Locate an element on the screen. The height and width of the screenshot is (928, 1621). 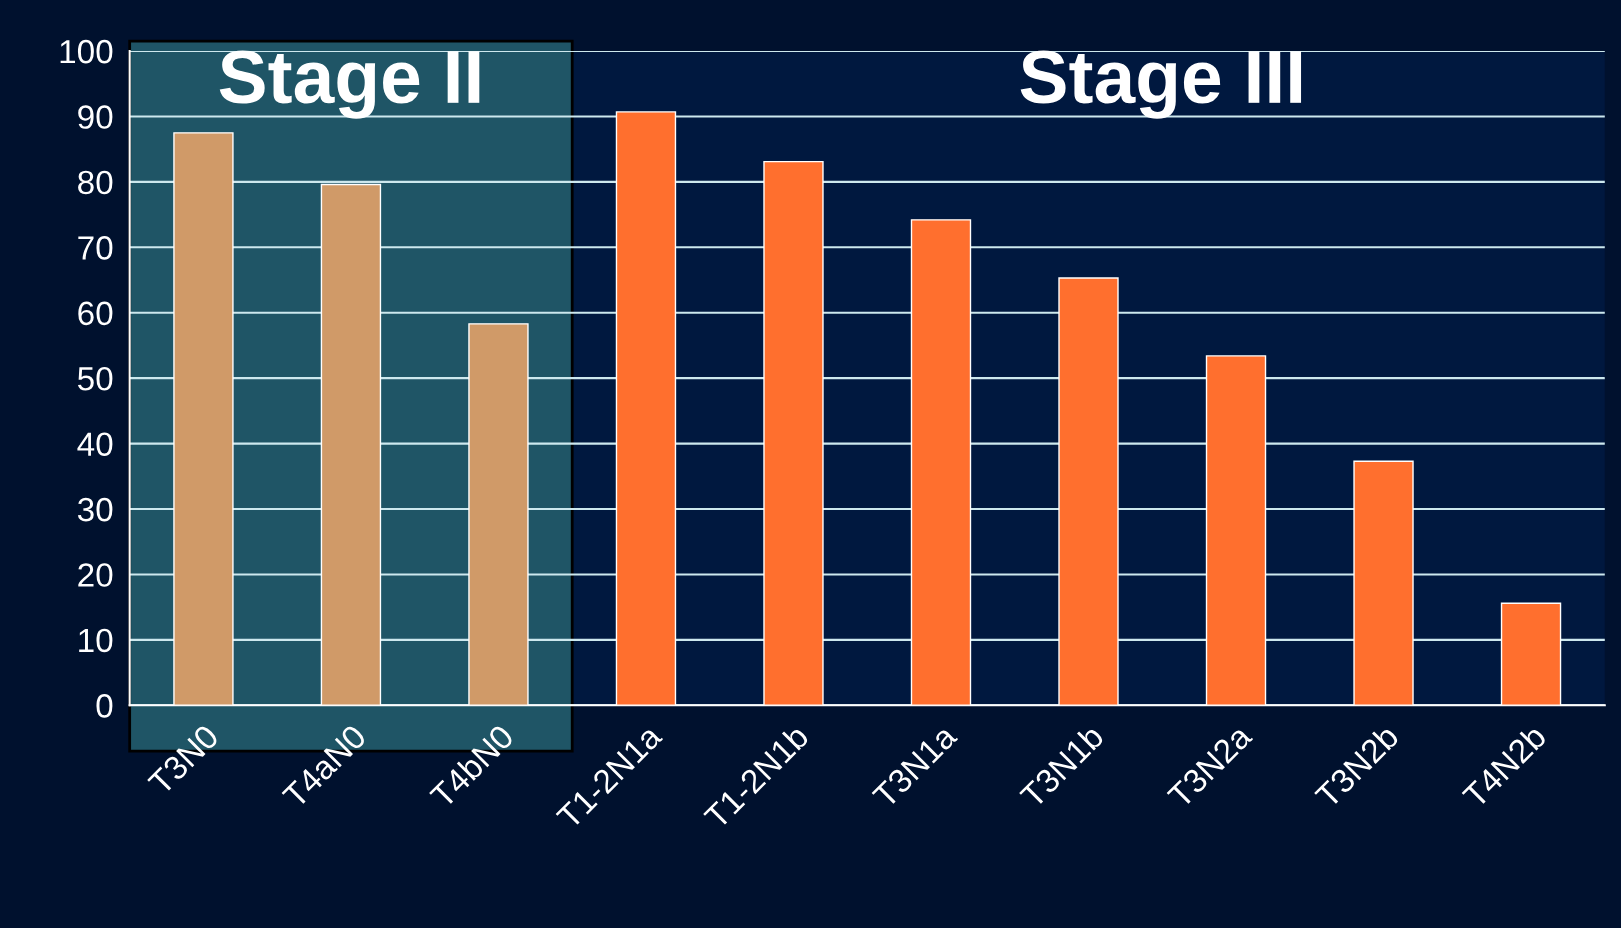
y-tick-label: 60 is located at coordinates (95, 313).